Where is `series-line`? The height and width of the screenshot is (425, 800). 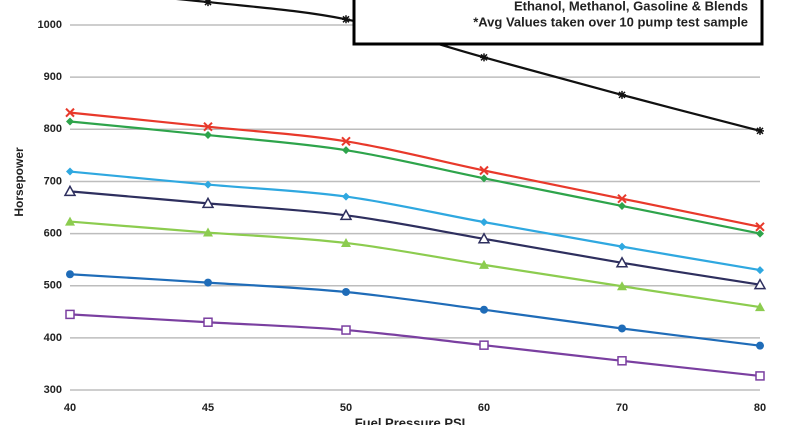 series-line is located at coordinates (415, 345).